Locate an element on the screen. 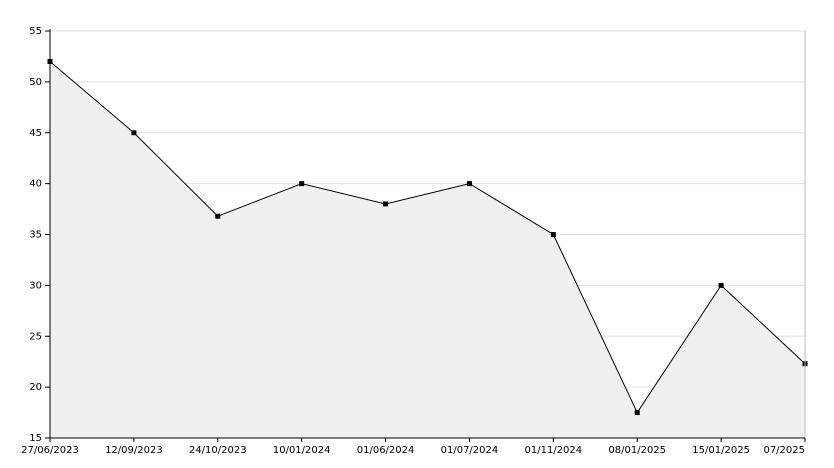  x-tick-label: 01/07/2024 is located at coordinates (470, 450).